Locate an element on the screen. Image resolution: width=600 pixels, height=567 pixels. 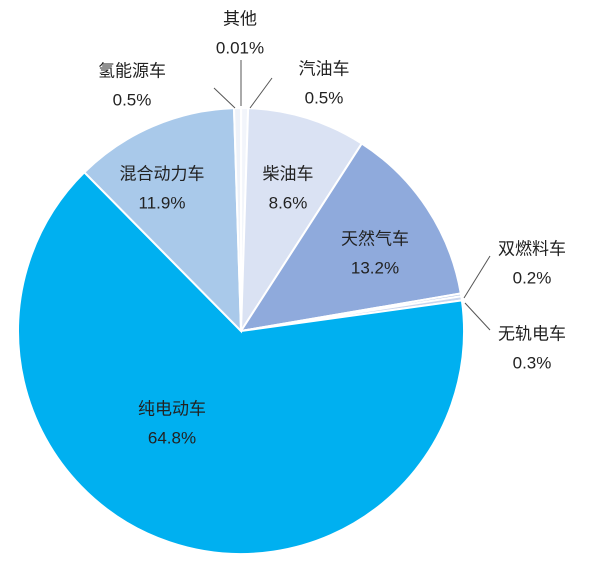
slice-label: 汽油车 is located at coordinates (324, 68).